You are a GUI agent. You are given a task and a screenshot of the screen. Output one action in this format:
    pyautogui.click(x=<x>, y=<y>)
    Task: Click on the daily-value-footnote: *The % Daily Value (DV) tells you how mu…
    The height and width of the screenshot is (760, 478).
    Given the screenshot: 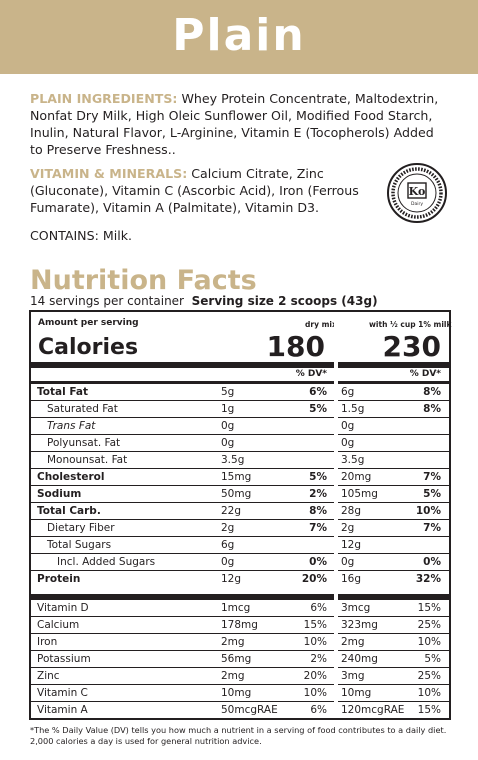 What is the action you would take?
    pyautogui.click(x=238, y=735)
    